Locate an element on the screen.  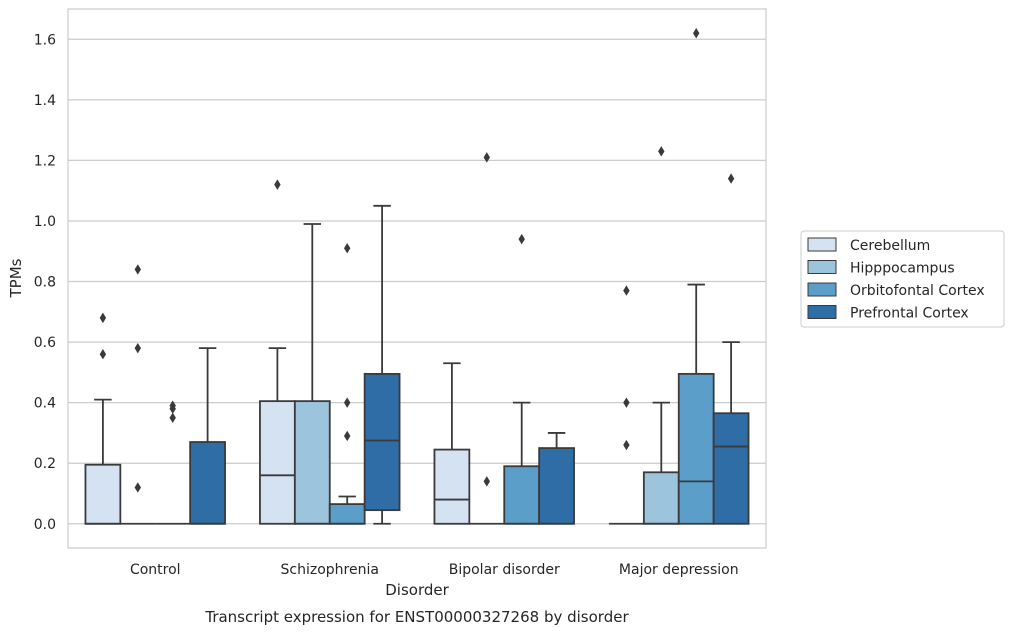
legend-item: Cerebellum is located at coordinates (868, 245).